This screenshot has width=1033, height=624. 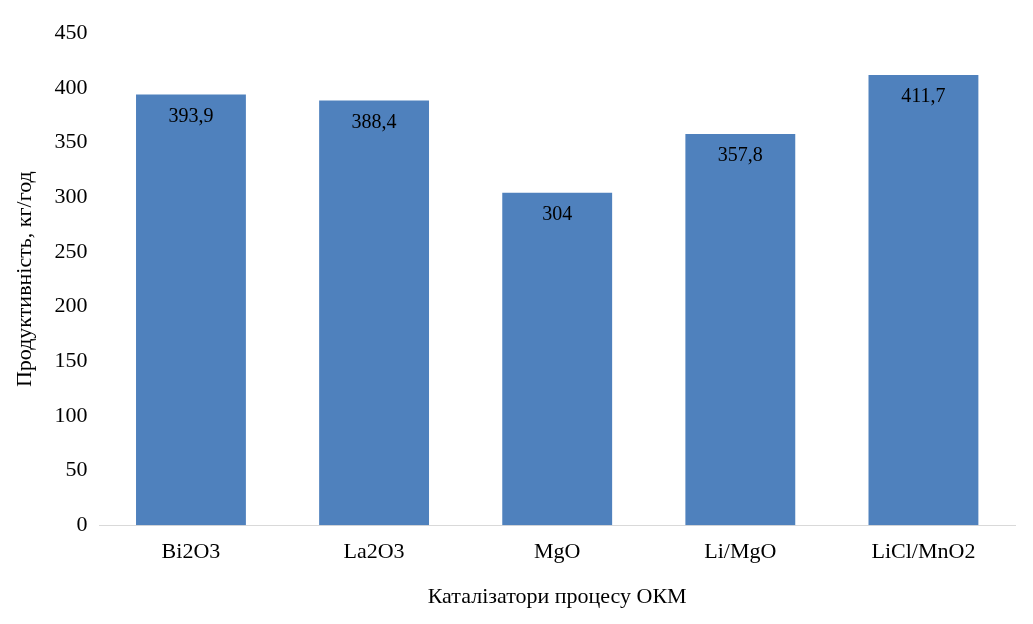 I want to click on x-axis-title: Каталізатори процесу ОКМ, so click(x=557, y=595).